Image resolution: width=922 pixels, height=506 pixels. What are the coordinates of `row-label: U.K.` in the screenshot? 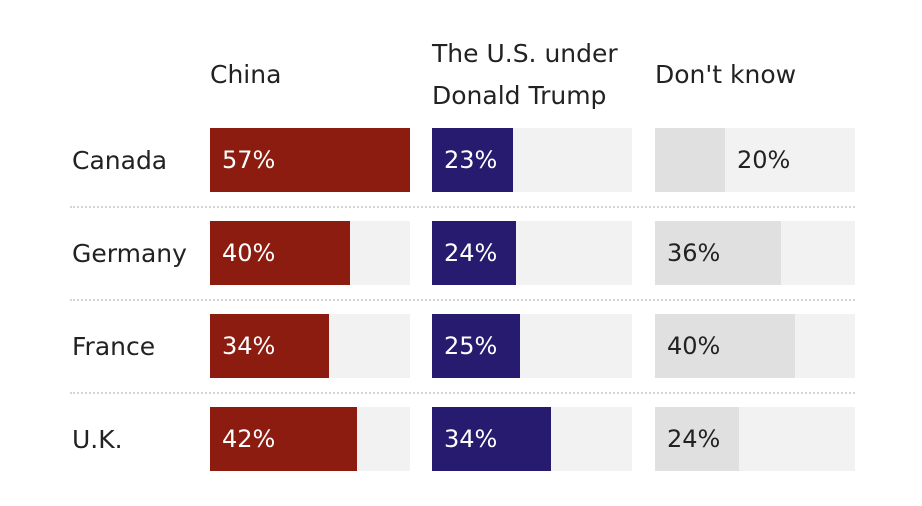 It's located at (97, 439).